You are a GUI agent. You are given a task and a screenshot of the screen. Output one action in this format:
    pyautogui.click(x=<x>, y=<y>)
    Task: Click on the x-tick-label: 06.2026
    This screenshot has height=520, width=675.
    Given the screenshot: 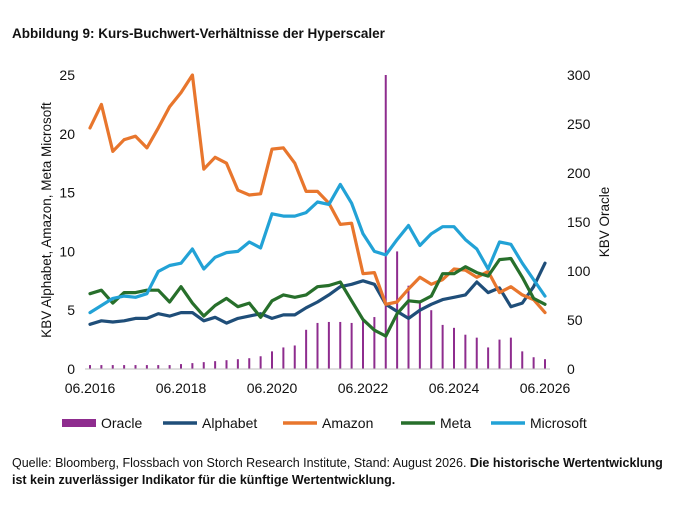 What is the action you would take?
    pyautogui.click(x=545, y=388)
    